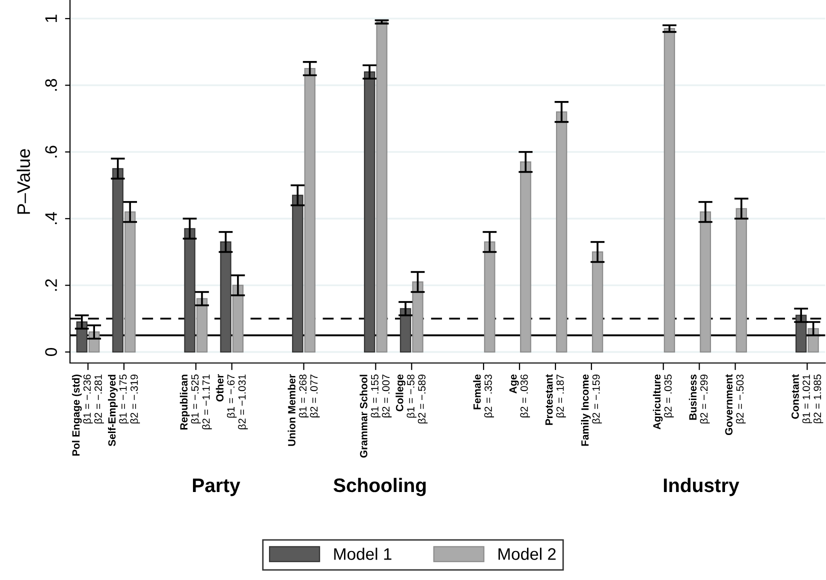 The width and height of the screenshot is (826, 580). What do you see at coordinates (412, 399) in the screenshot?
I see `x-tick-label: College β1 = −.58 β2 = −.589` at bounding box center [412, 399].